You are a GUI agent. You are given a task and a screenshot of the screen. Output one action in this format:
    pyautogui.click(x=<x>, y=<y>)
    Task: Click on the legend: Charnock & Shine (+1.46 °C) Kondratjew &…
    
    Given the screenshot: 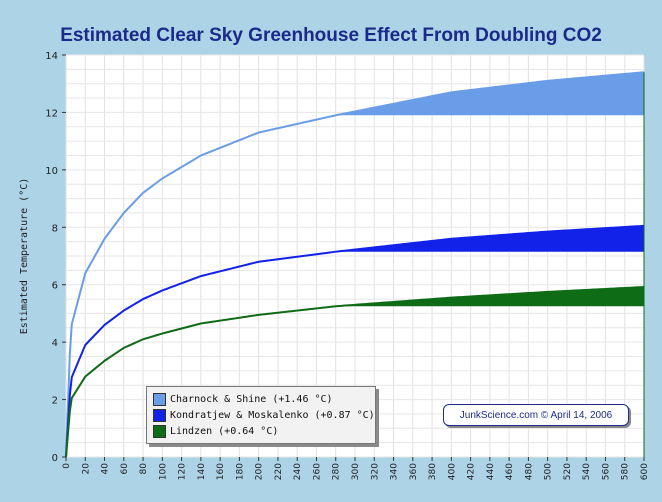 What is the action you would take?
    pyautogui.click(x=261, y=415)
    